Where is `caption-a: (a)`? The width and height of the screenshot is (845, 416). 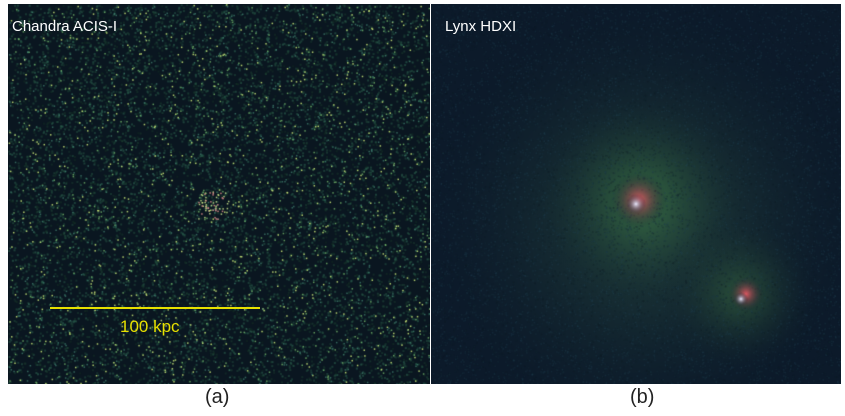 caption-a: (a) is located at coordinates (217, 397).